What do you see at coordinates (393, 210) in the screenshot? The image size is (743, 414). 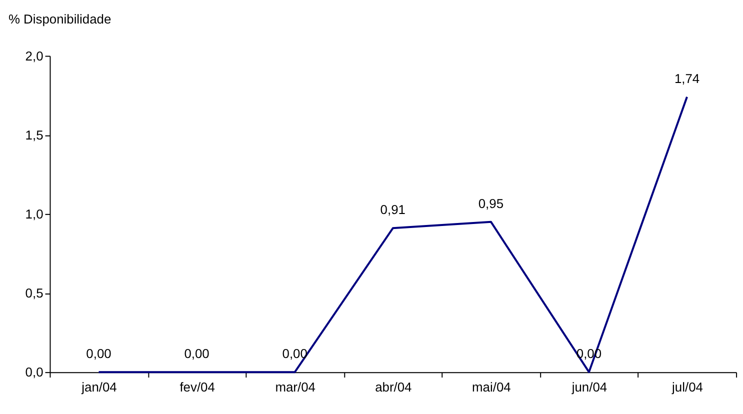 I see `data-label: 0,91` at bounding box center [393, 210].